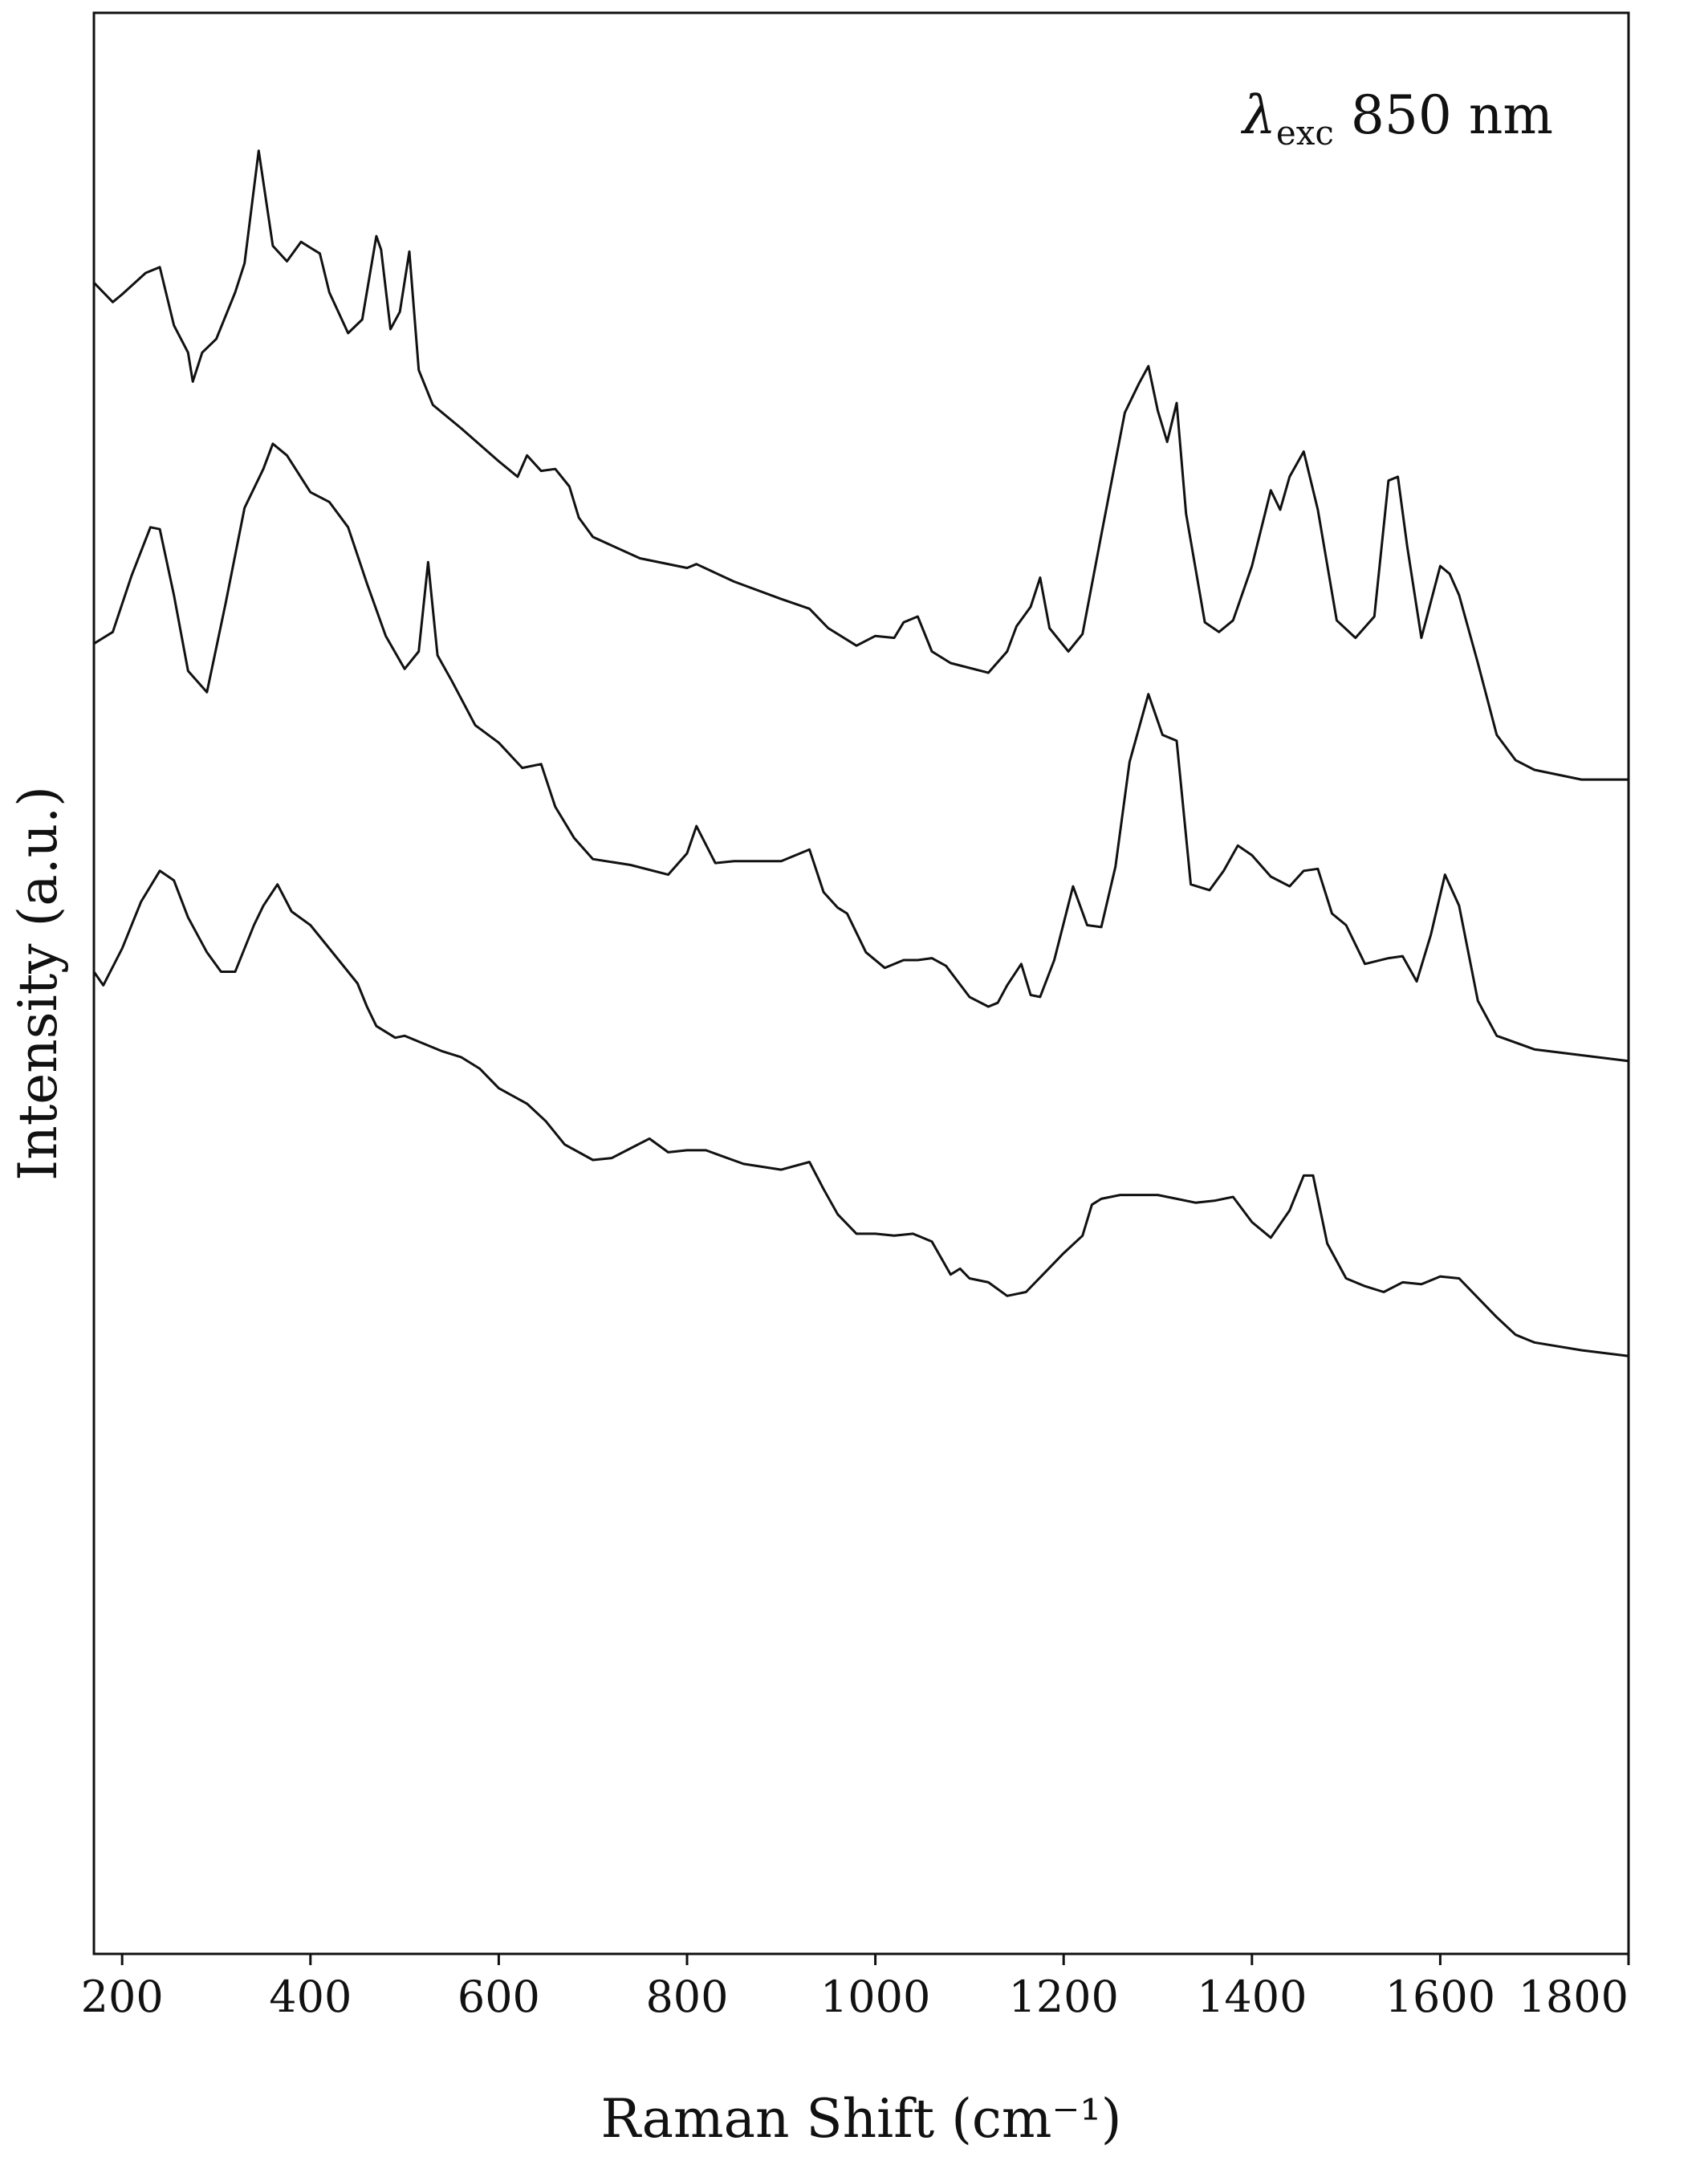 The width and height of the screenshot is (1708, 2161). I want to click on annotation-sub: exc, so click(1305, 133).